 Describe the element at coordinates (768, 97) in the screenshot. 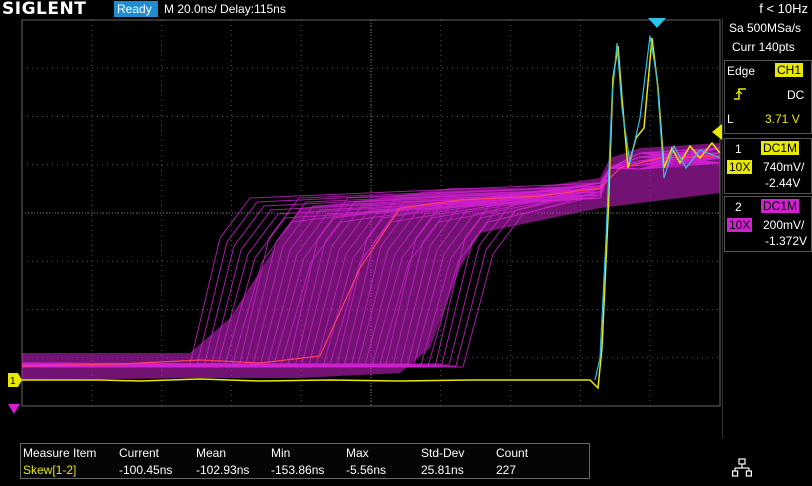

I see `trigger-panel: Edge CH1 DC L 3.71 V` at that location.